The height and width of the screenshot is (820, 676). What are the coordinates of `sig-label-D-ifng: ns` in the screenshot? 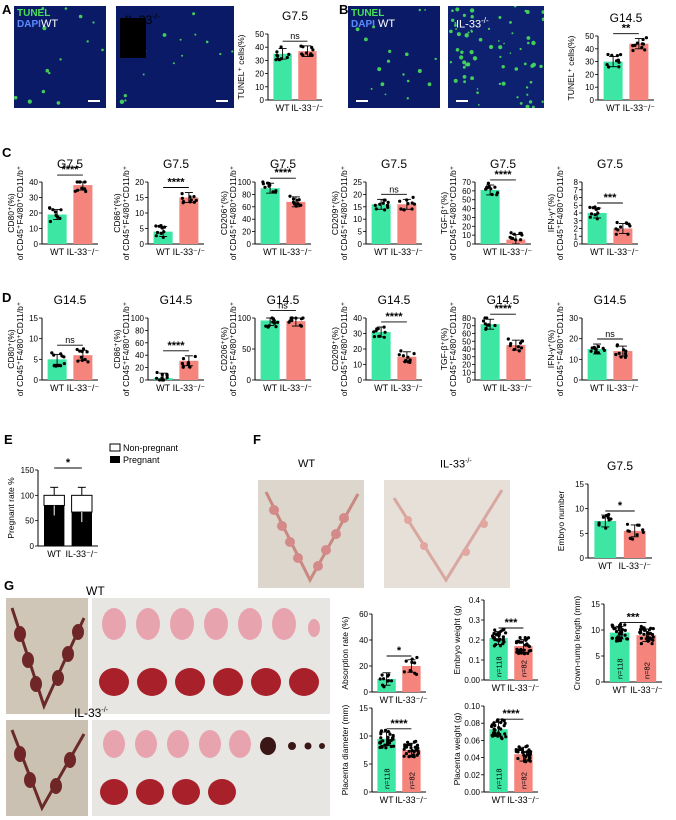 It's located at (610, 334).